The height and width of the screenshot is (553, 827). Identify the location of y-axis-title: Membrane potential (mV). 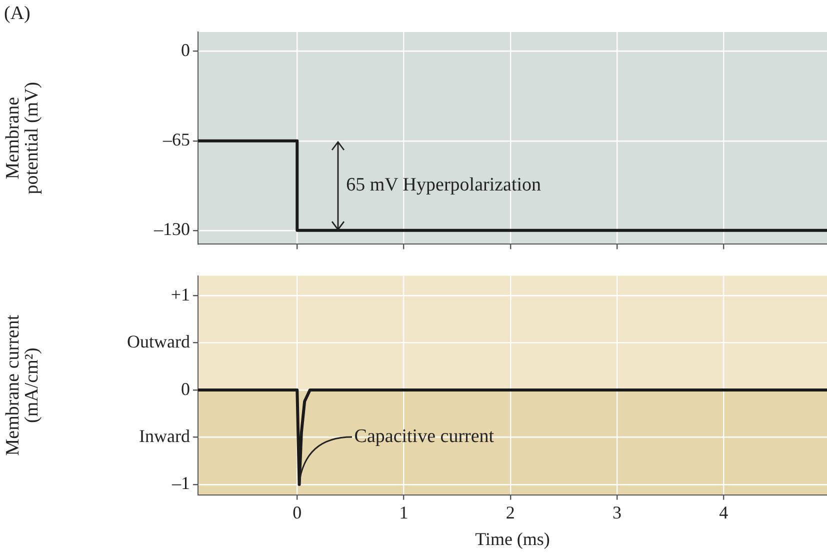
(22, 138).